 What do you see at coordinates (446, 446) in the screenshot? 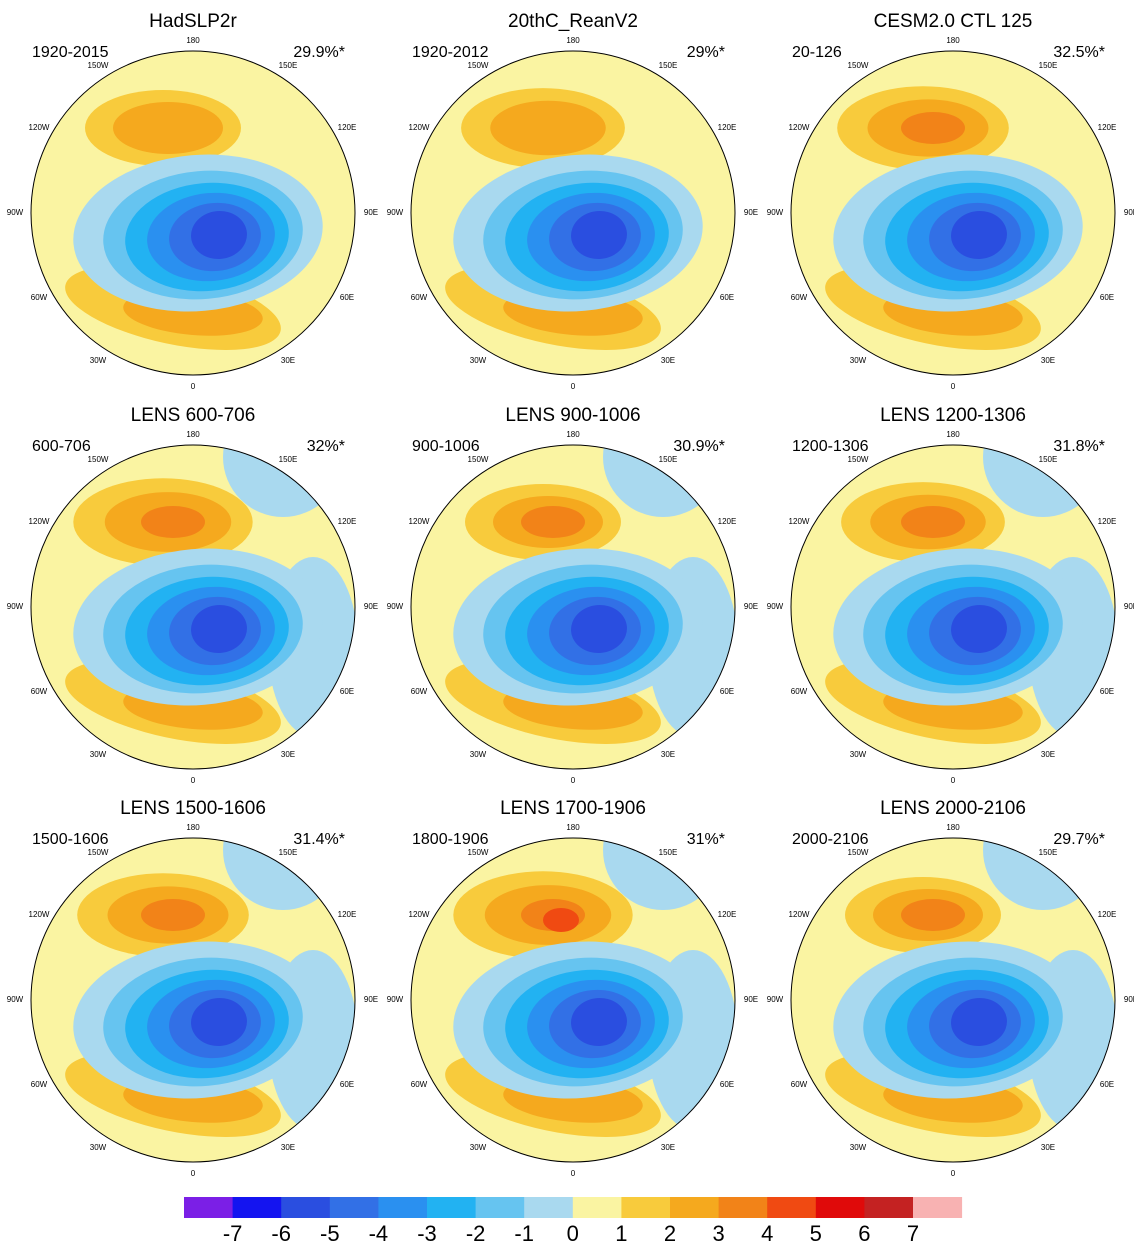
I see `panel-period: 900-1006` at bounding box center [446, 446].